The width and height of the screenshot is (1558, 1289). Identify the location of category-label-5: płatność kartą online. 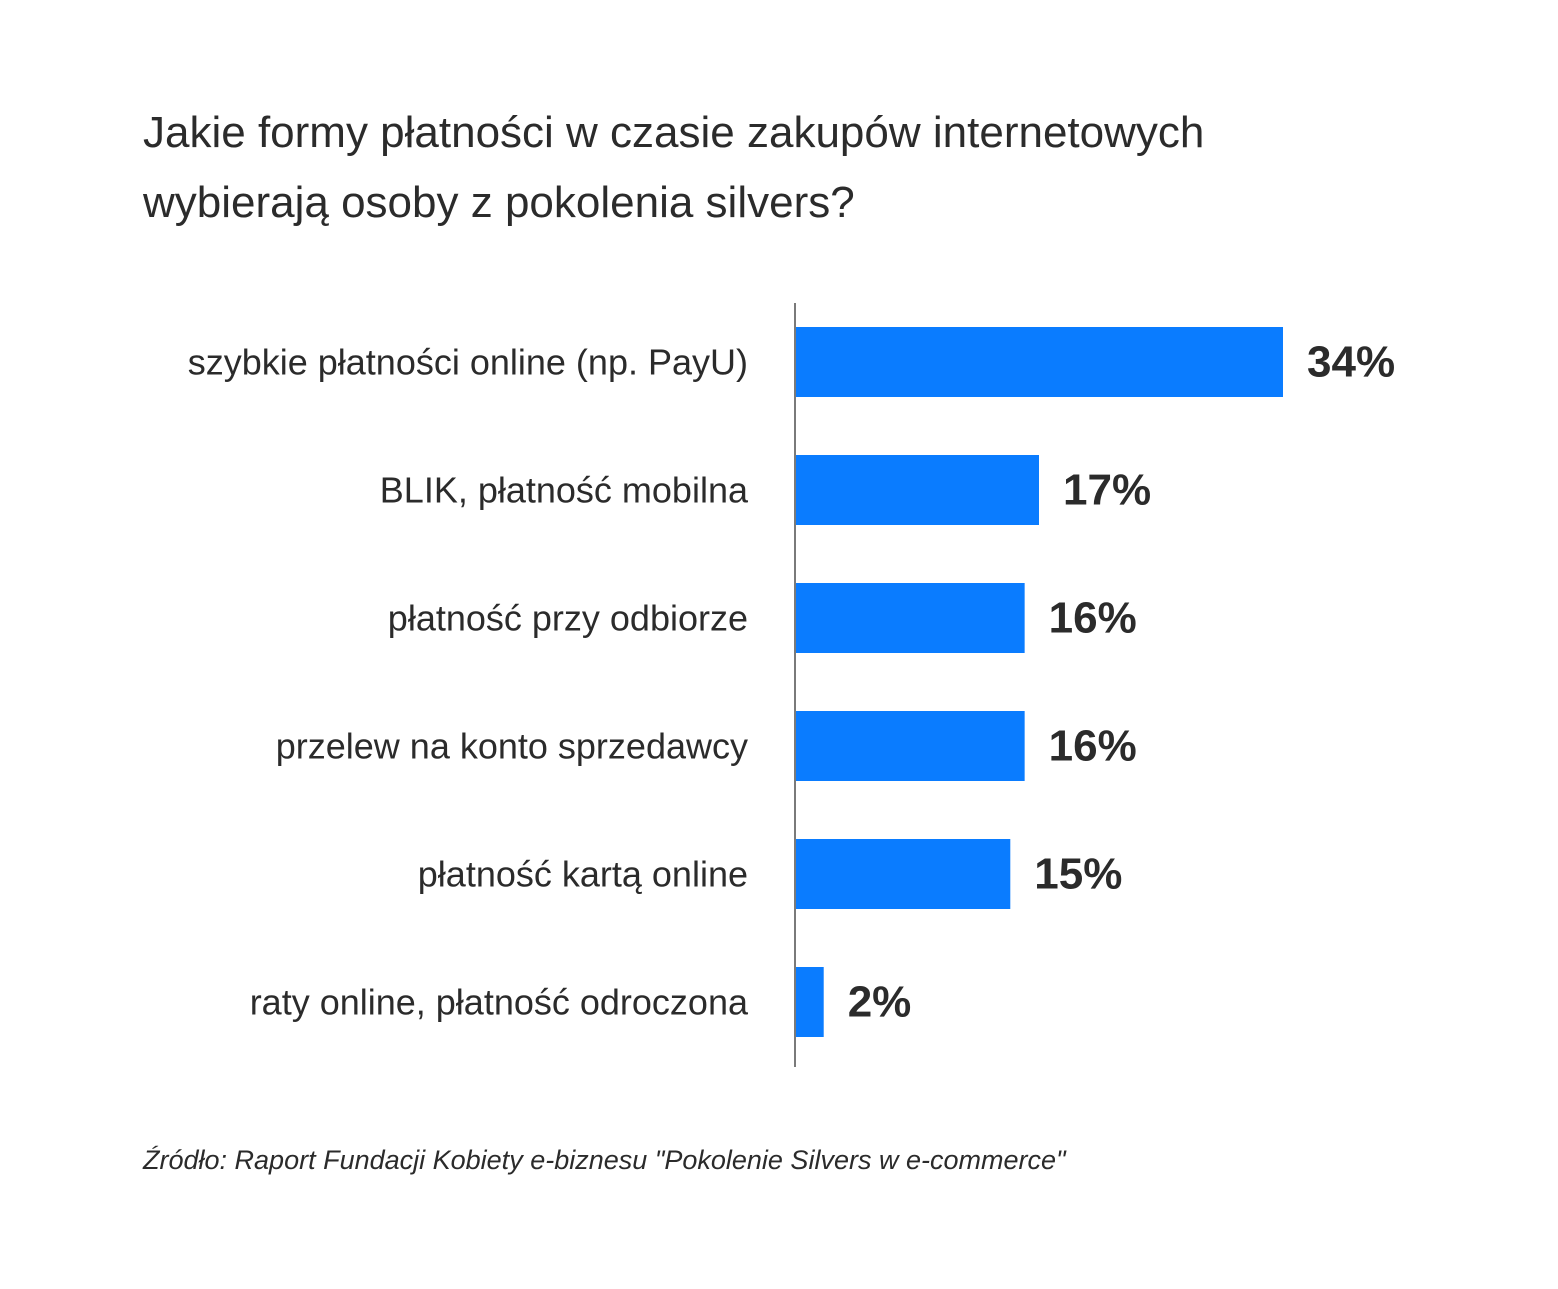
(583, 874).